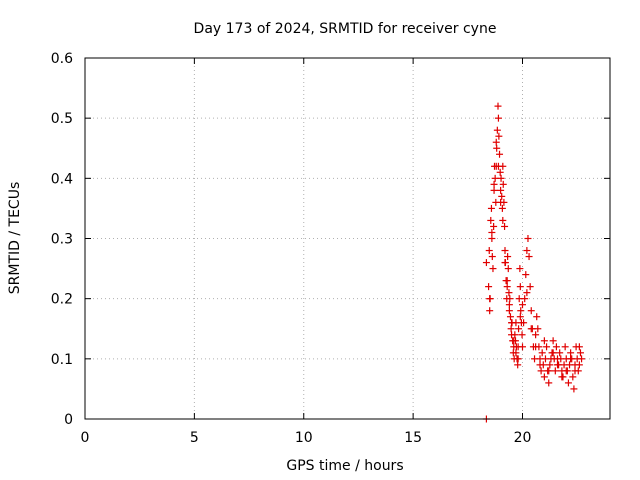  Describe the element at coordinates (62, 240) in the screenshot. I see `y-tick-label: 0.3` at that location.